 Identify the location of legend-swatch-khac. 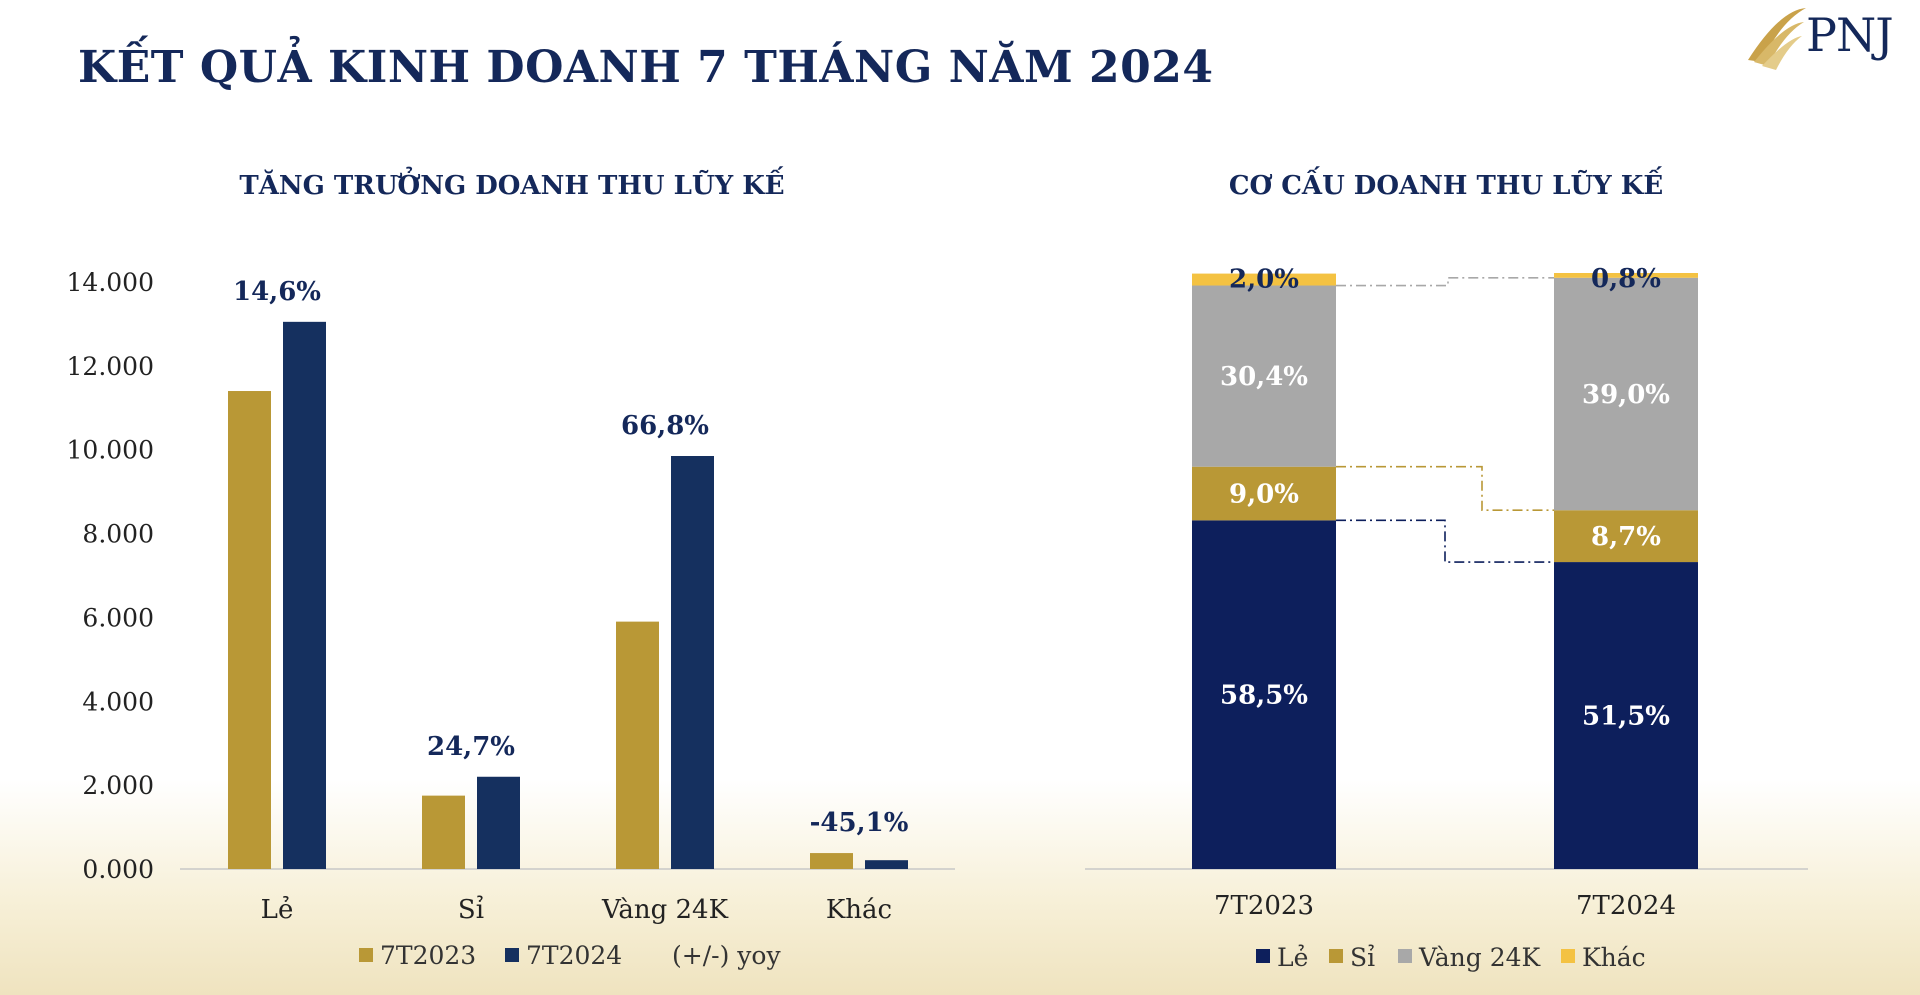
(1568, 956).